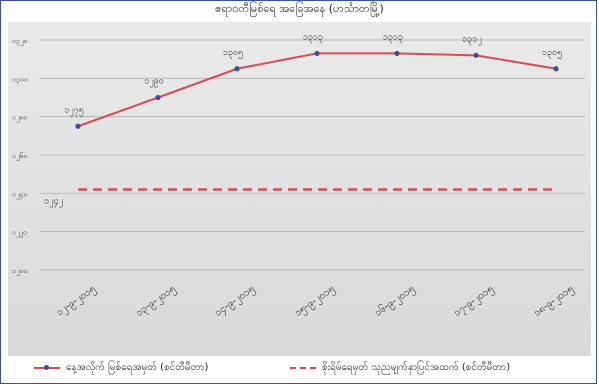  I want to click on legend-dashed-line-swatch, so click(303, 367).